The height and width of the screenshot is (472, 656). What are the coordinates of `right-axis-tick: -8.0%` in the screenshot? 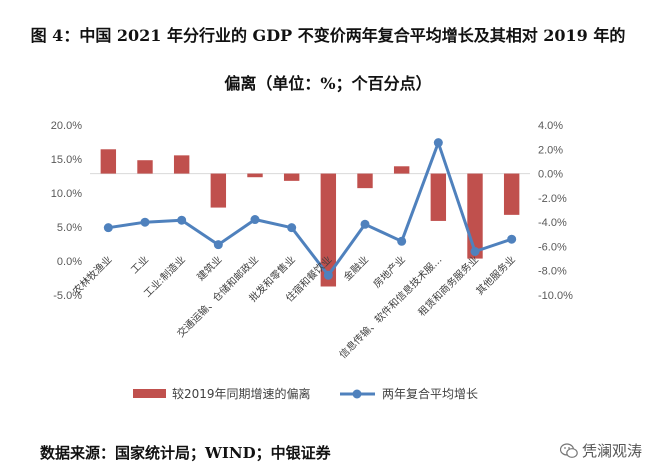 It's located at (552, 272).